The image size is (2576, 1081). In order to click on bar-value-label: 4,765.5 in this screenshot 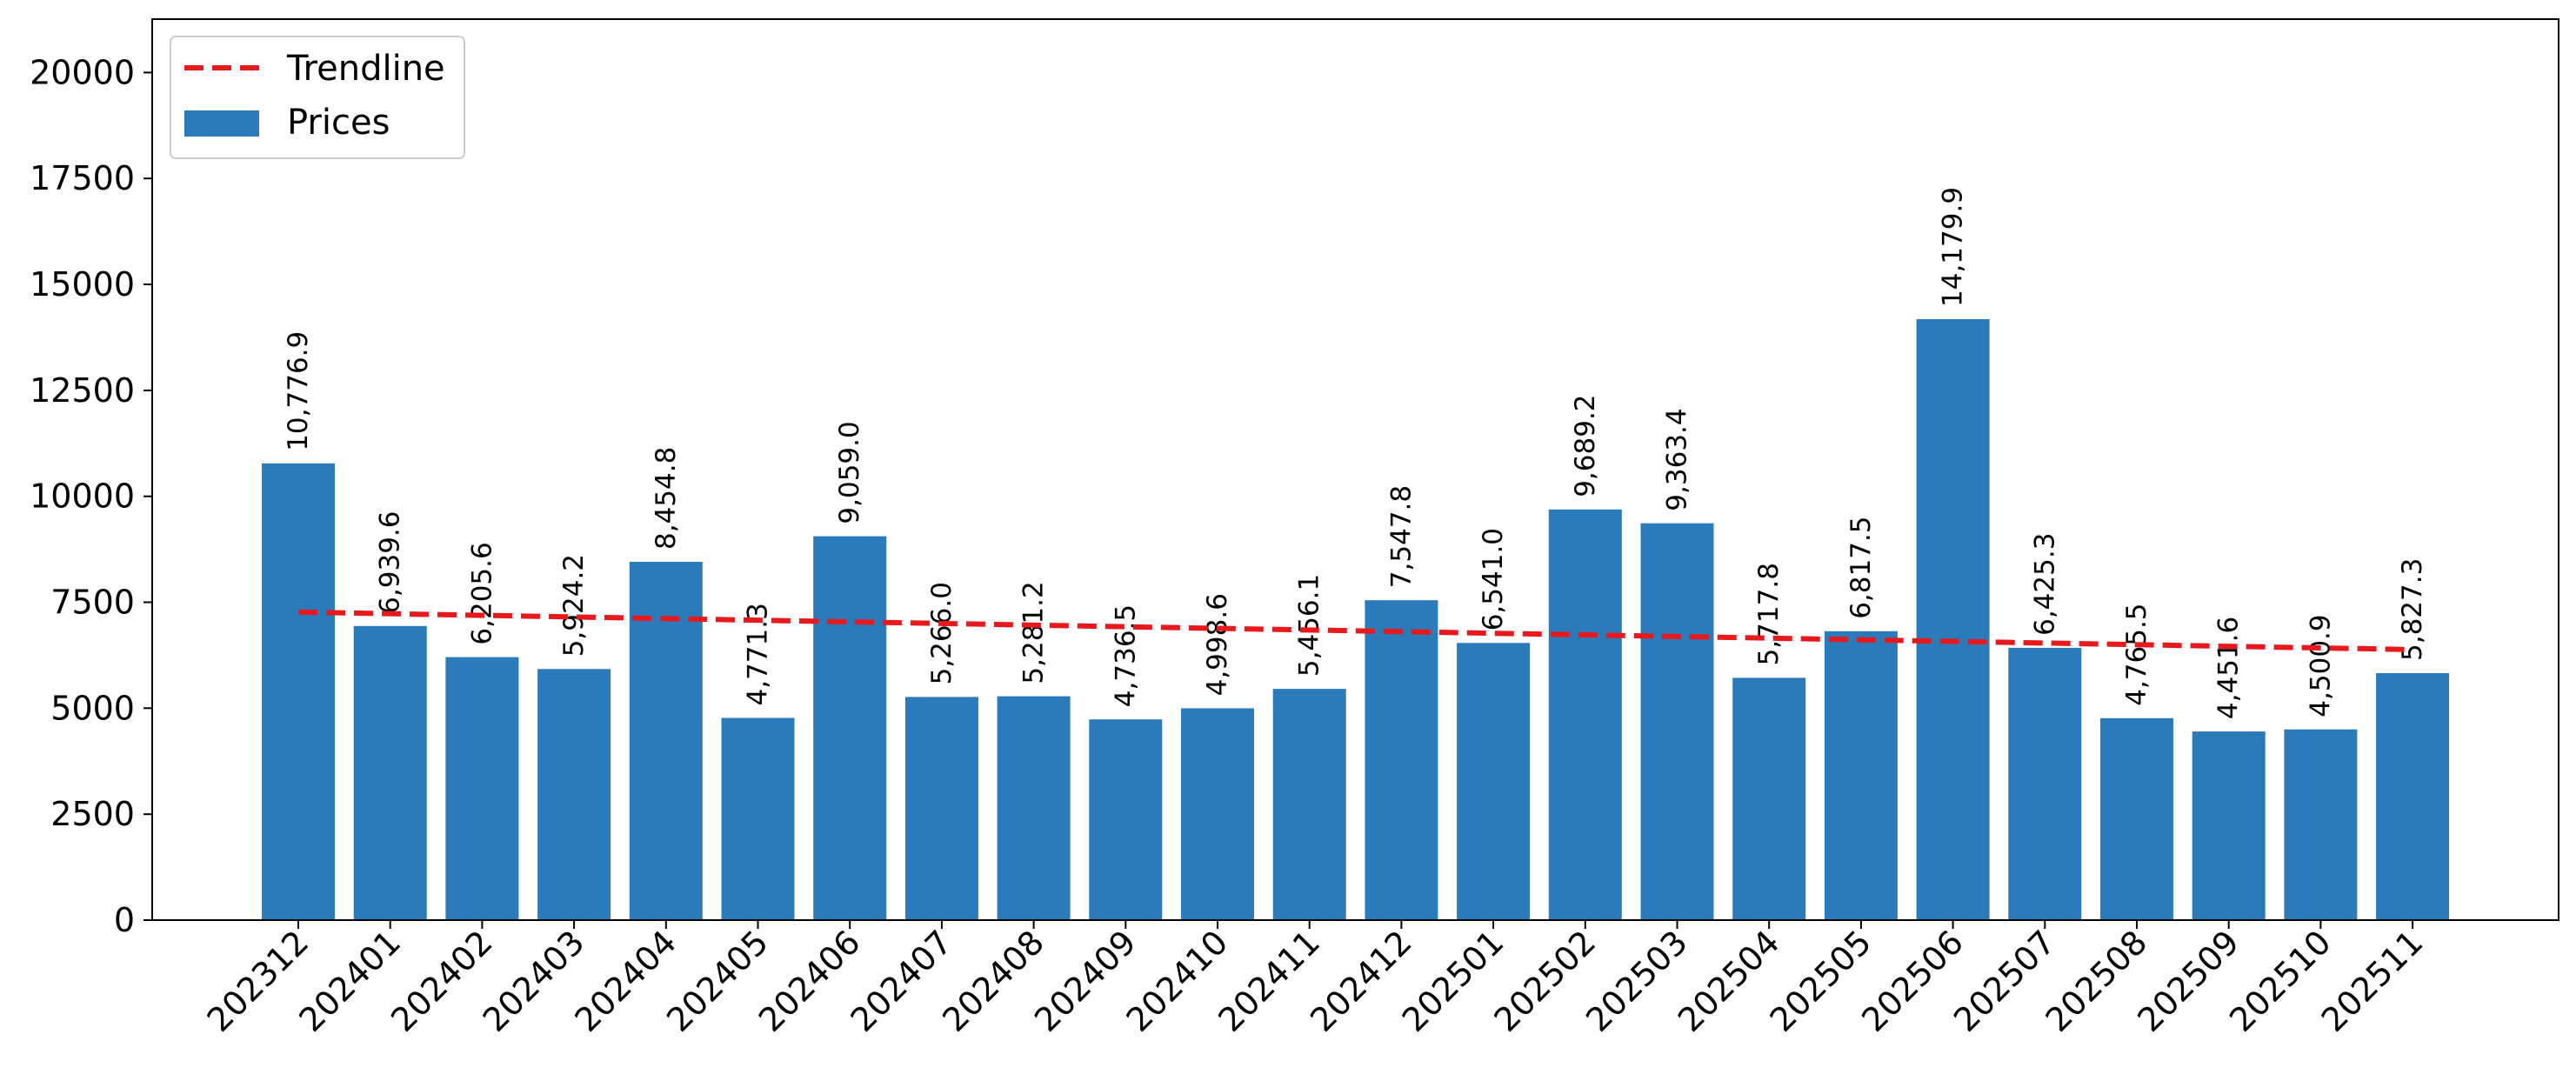, I will do `click(2136, 654)`.